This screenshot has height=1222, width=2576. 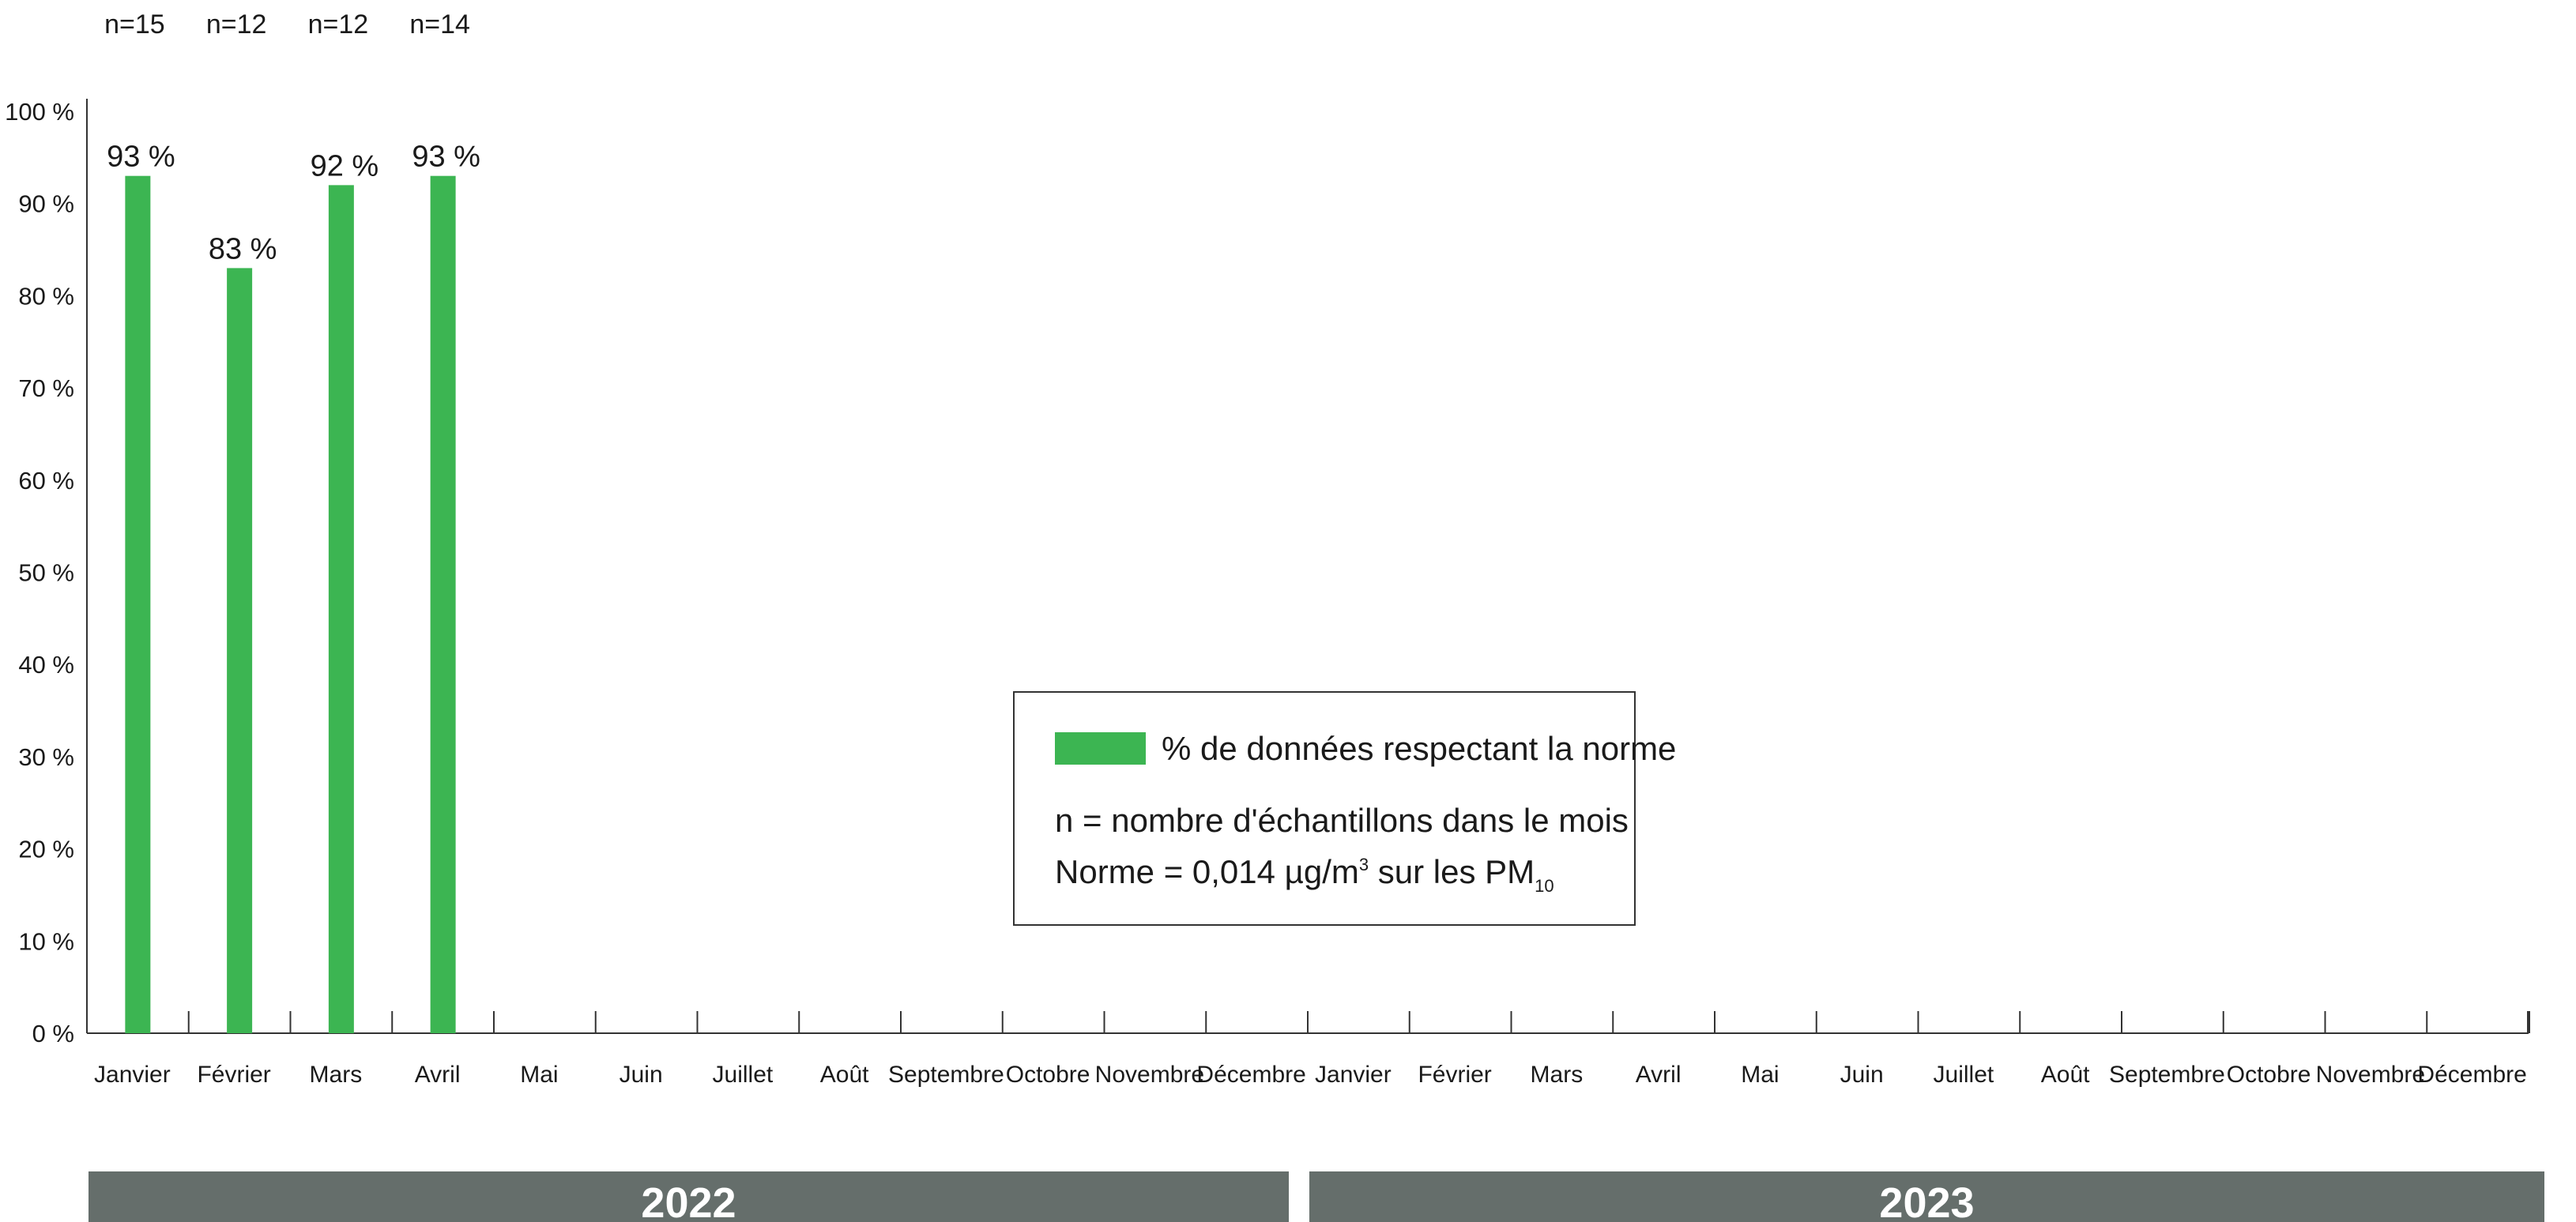 I want to click on year-bands: 2022 2023, so click(x=1316, y=1196).